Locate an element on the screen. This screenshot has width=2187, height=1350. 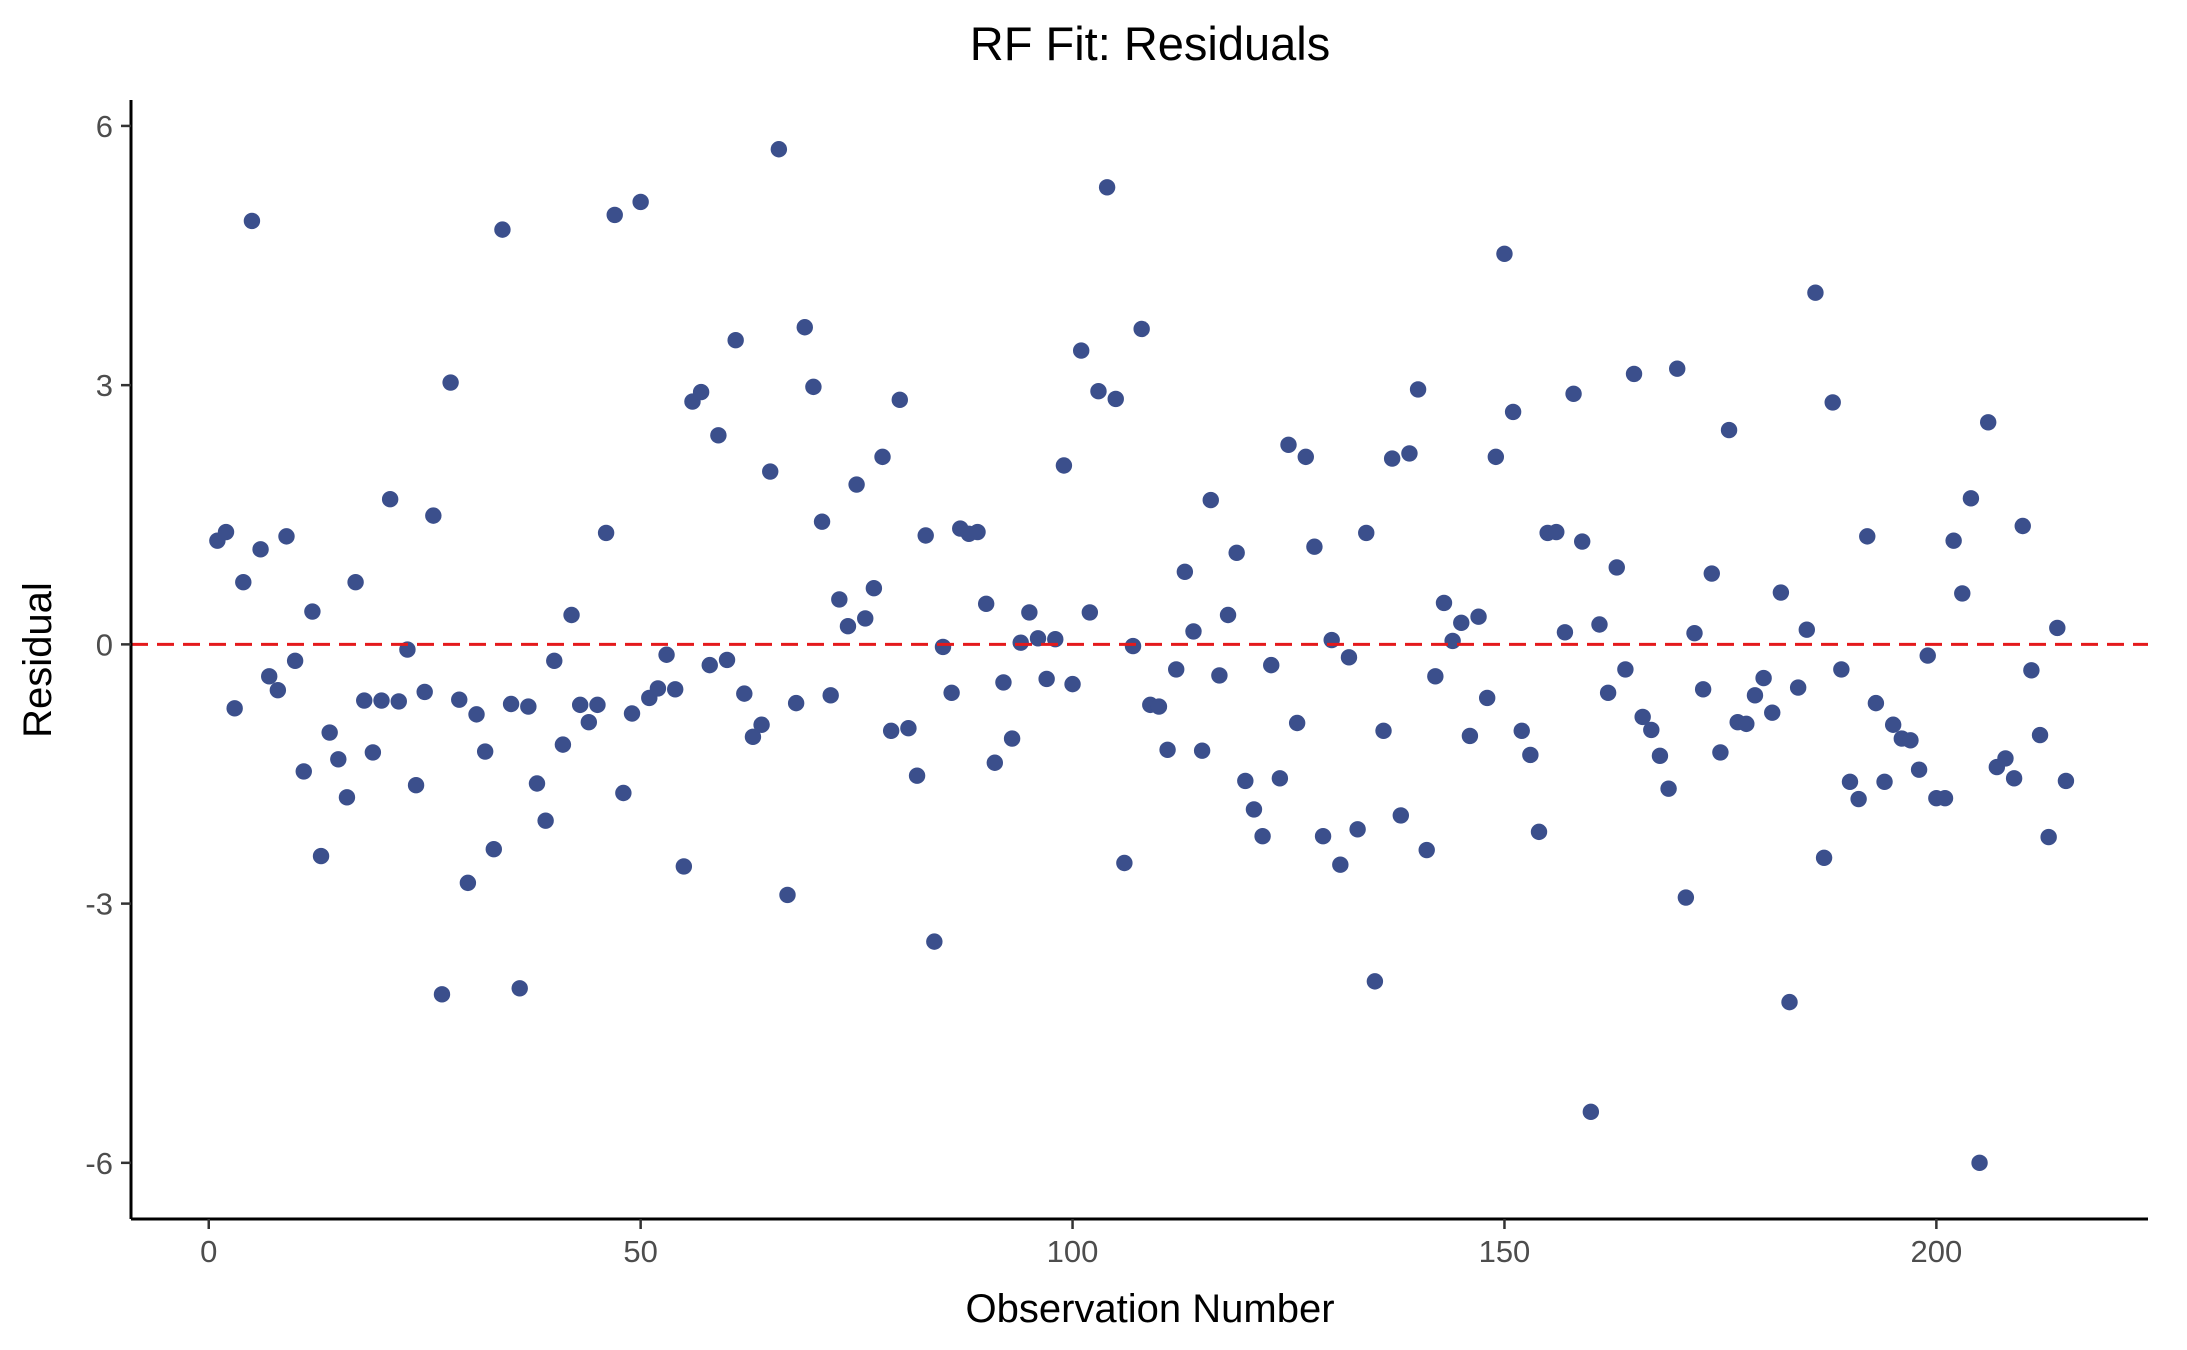
x-axis-ticks: 0 50 100 150 200 is located at coordinates (1081, 1244).